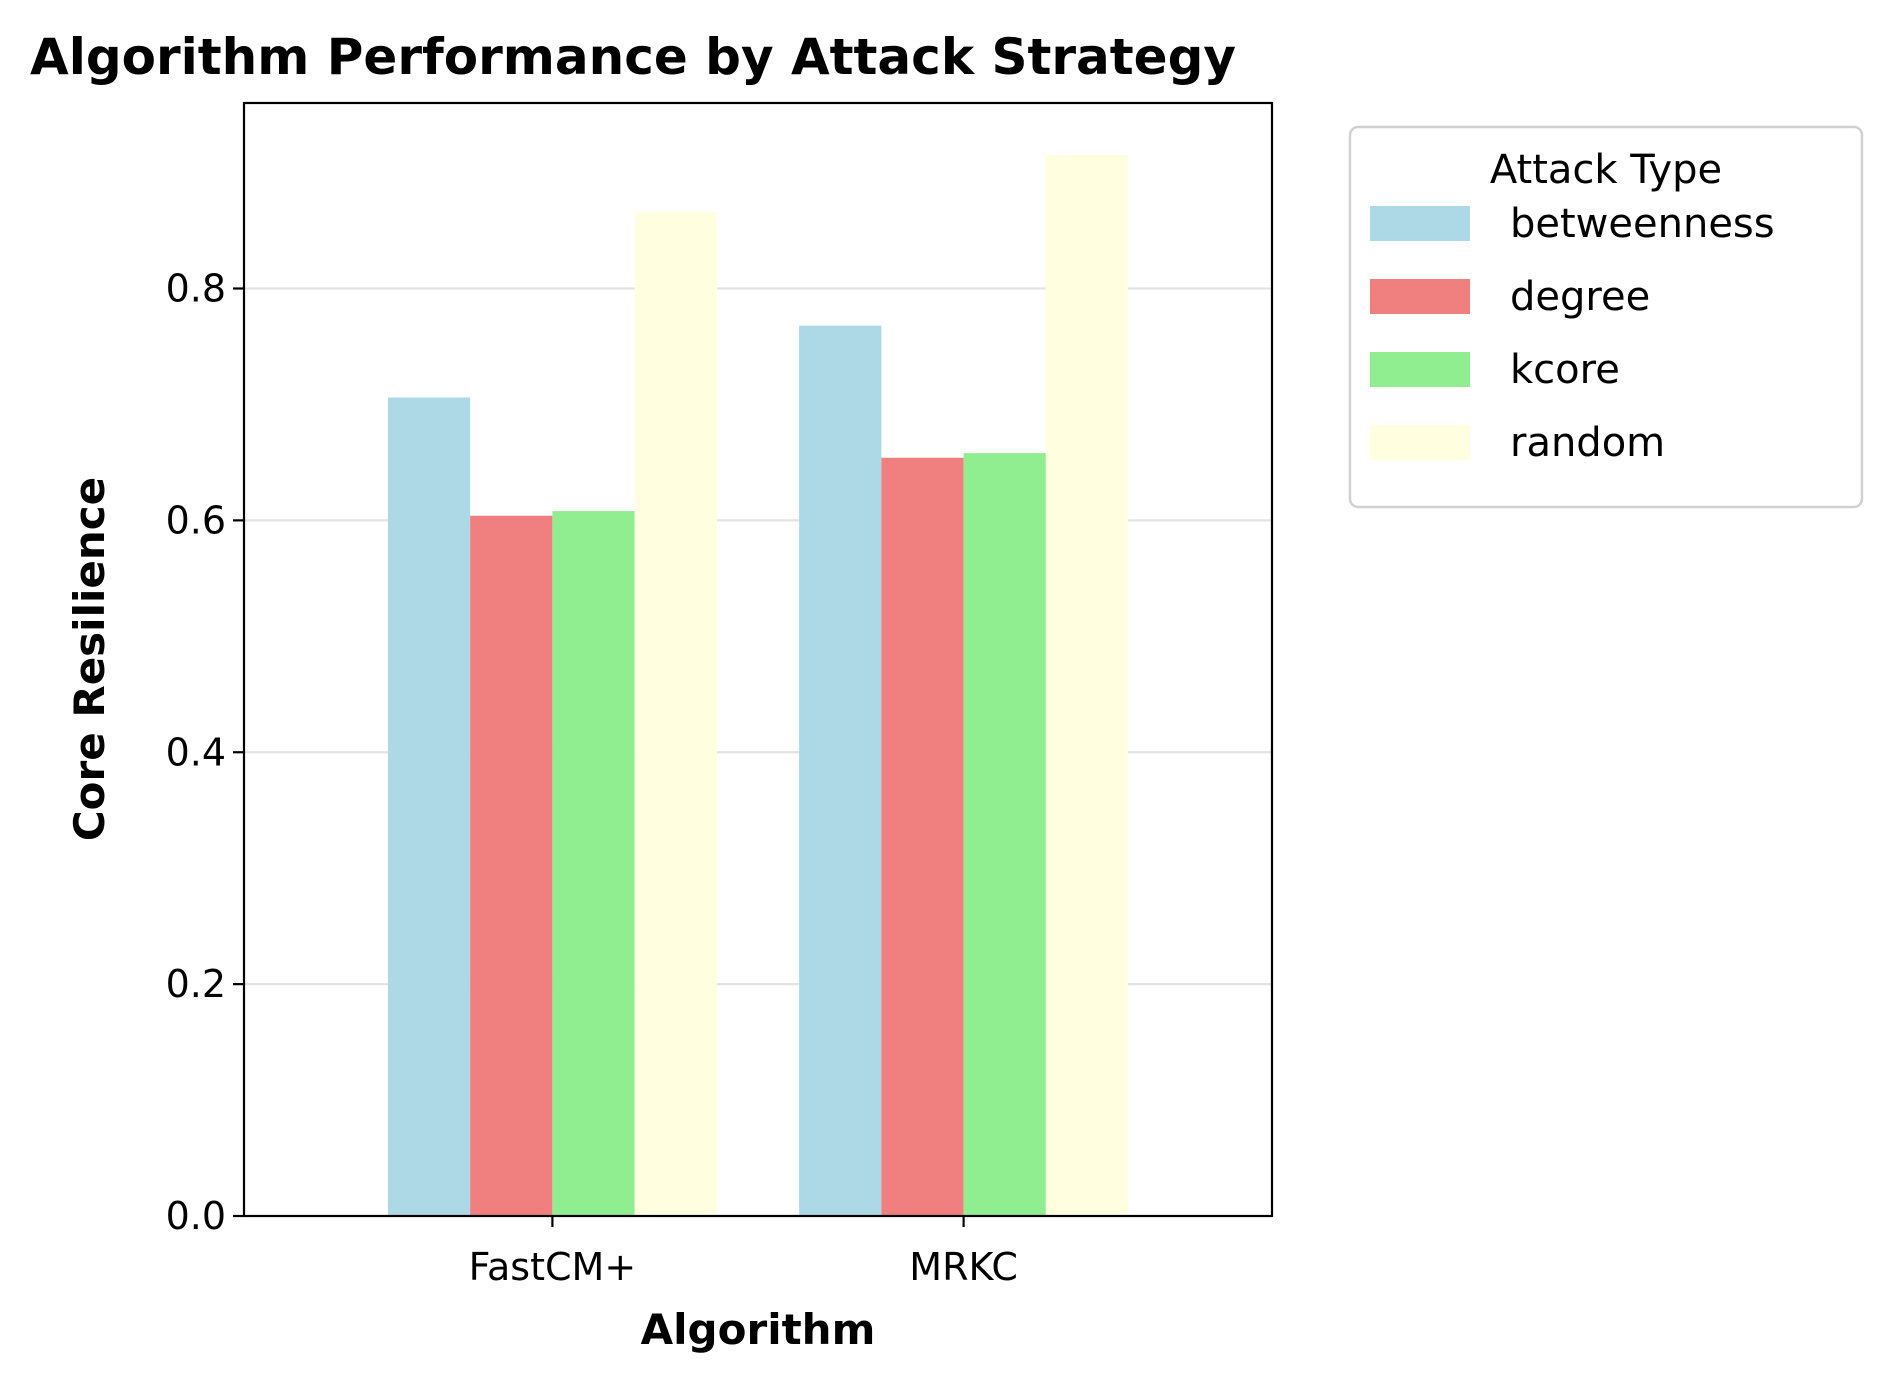 Image resolution: width=1882 pixels, height=1381 pixels. What do you see at coordinates (1420, 369) in the screenshot?
I see `legend-swatch-kcore` at bounding box center [1420, 369].